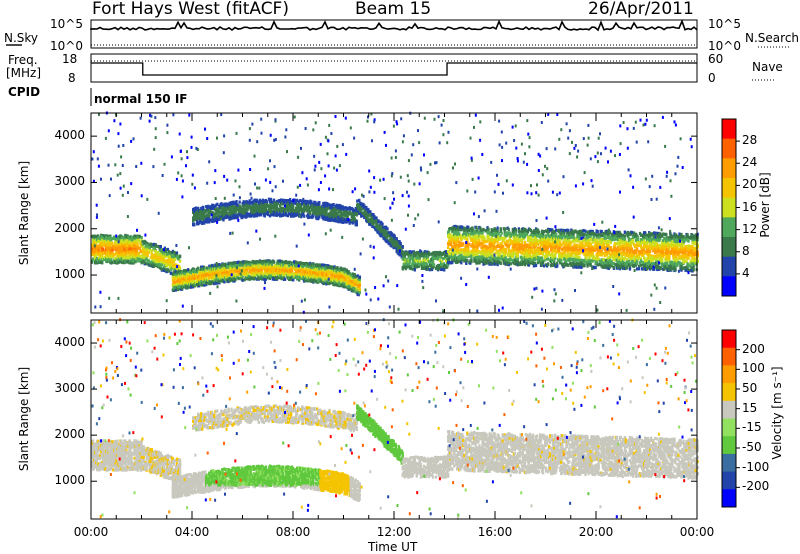 This screenshot has height=554, width=800. I want to click on beam-title: Beam 15, so click(393, 9).